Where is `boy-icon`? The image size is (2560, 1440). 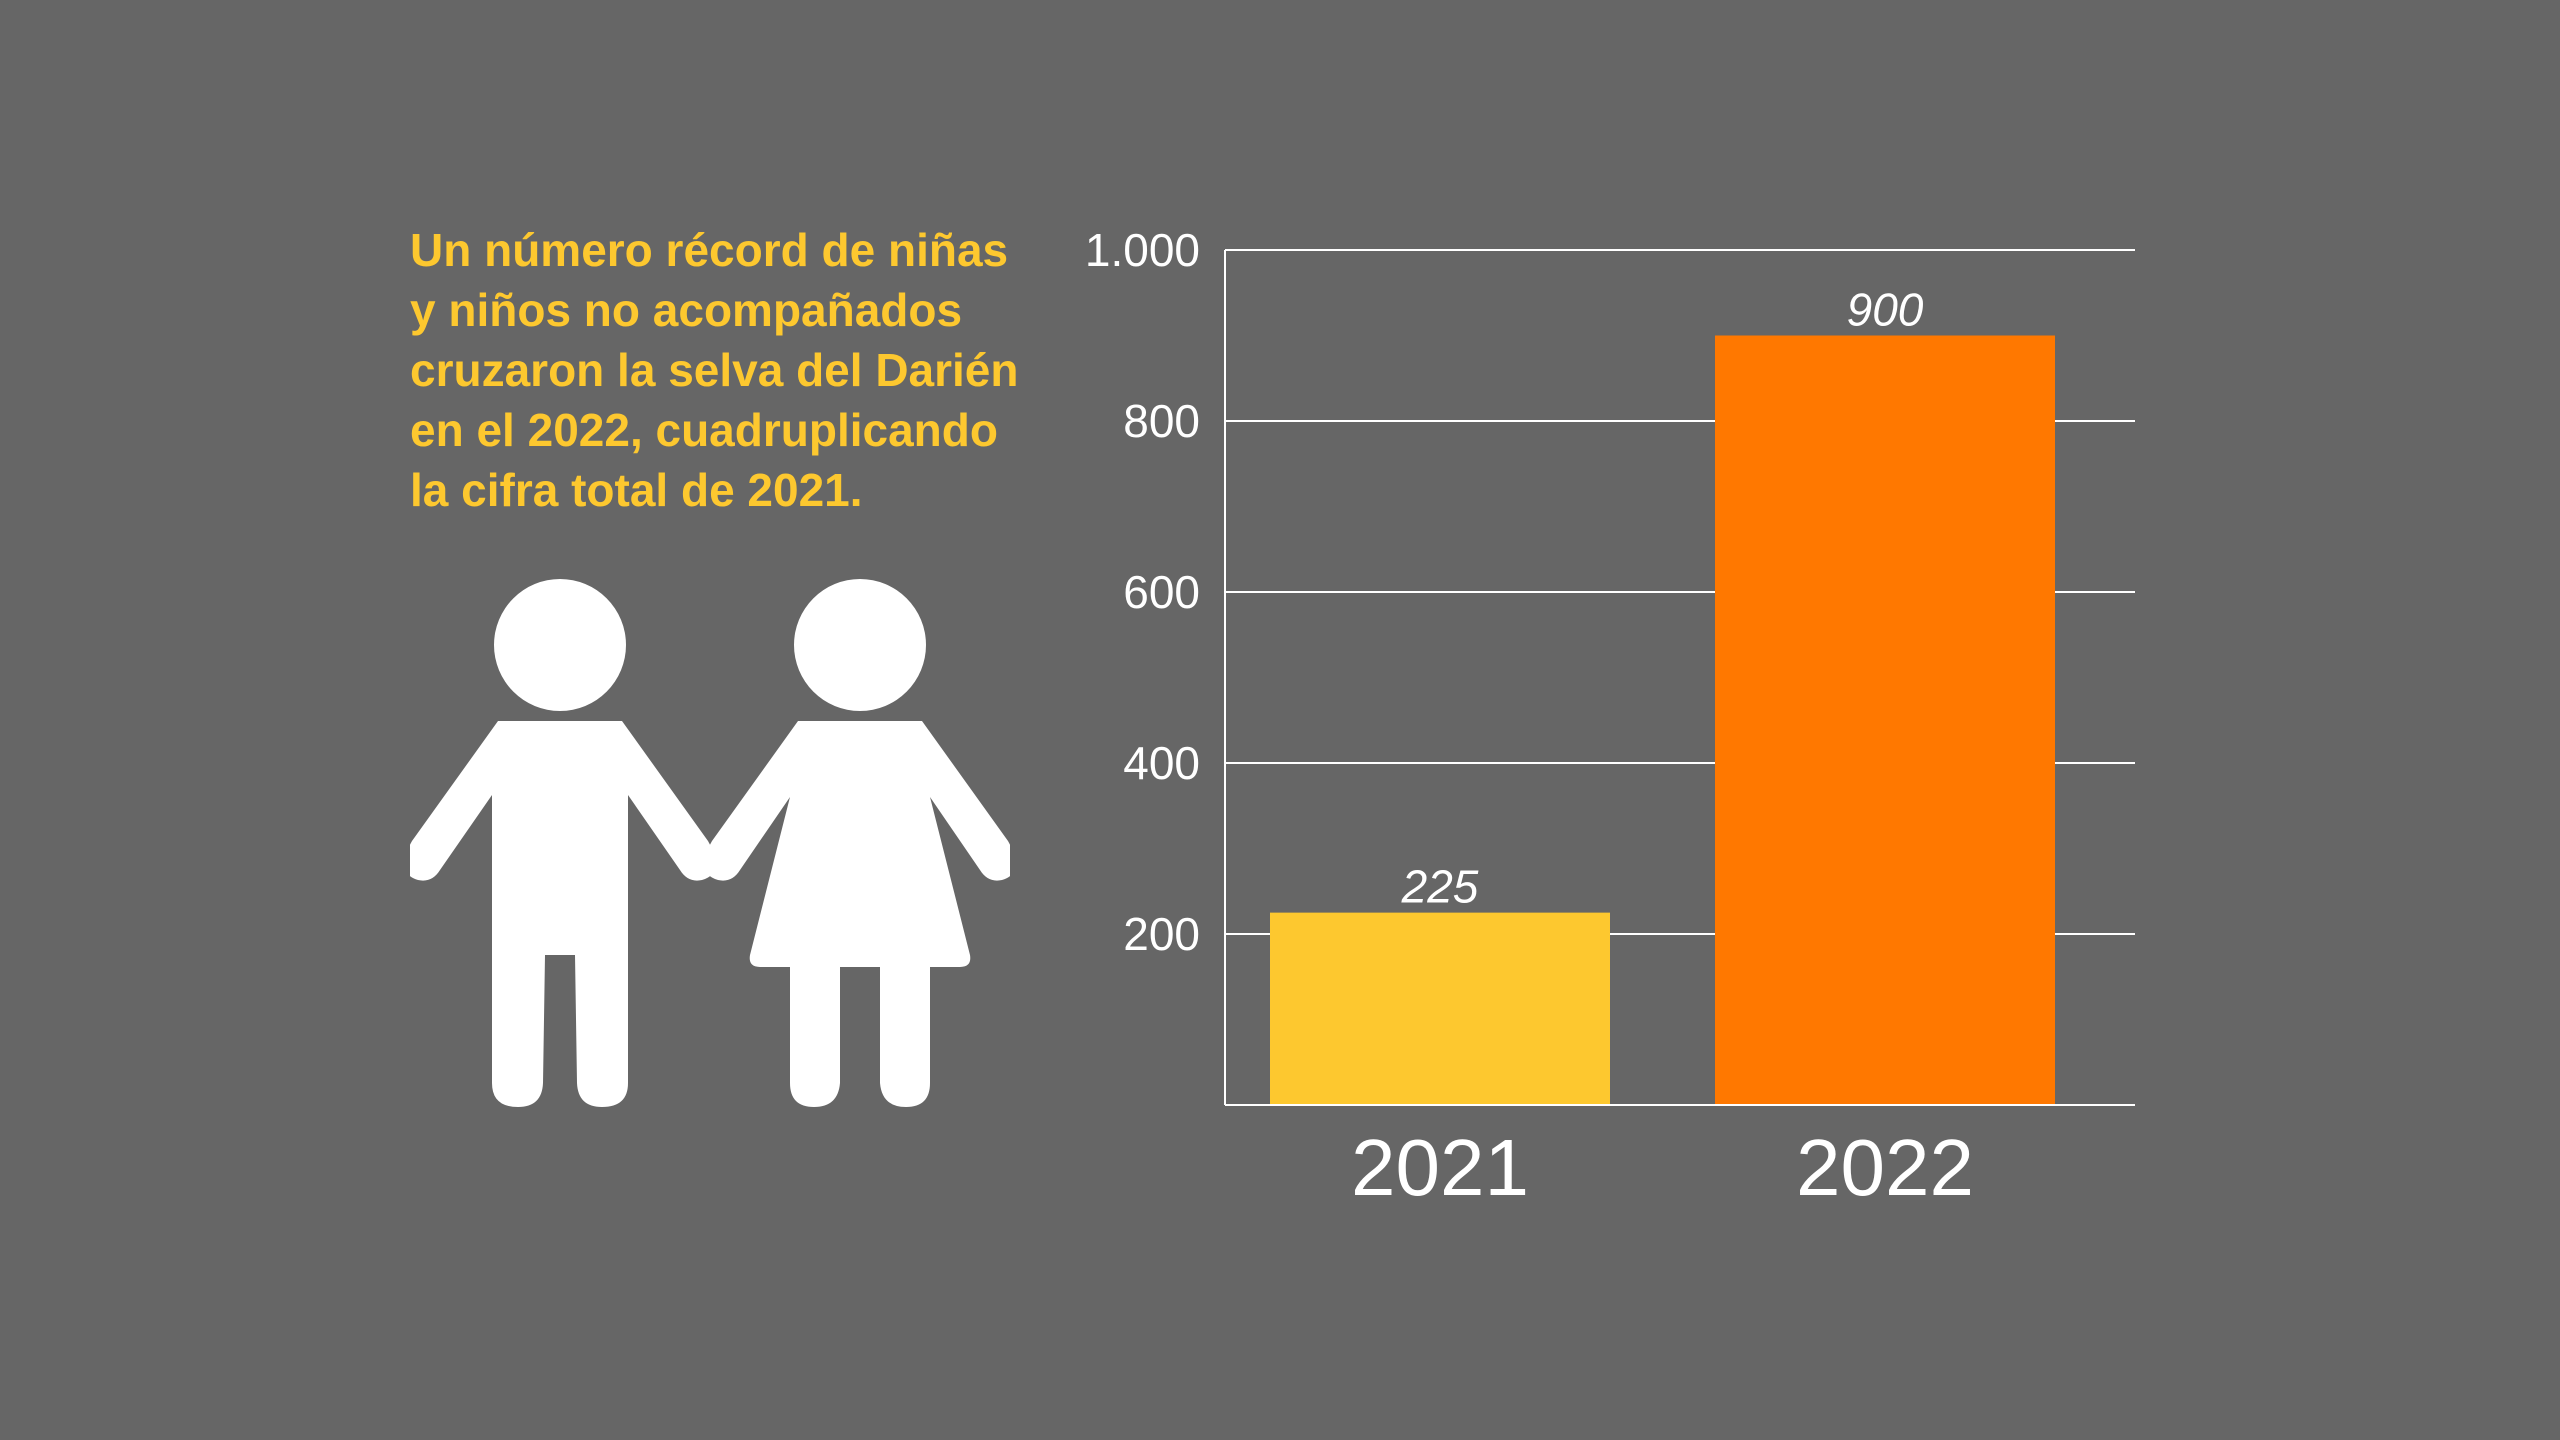 boy-icon is located at coordinates (563, 843).